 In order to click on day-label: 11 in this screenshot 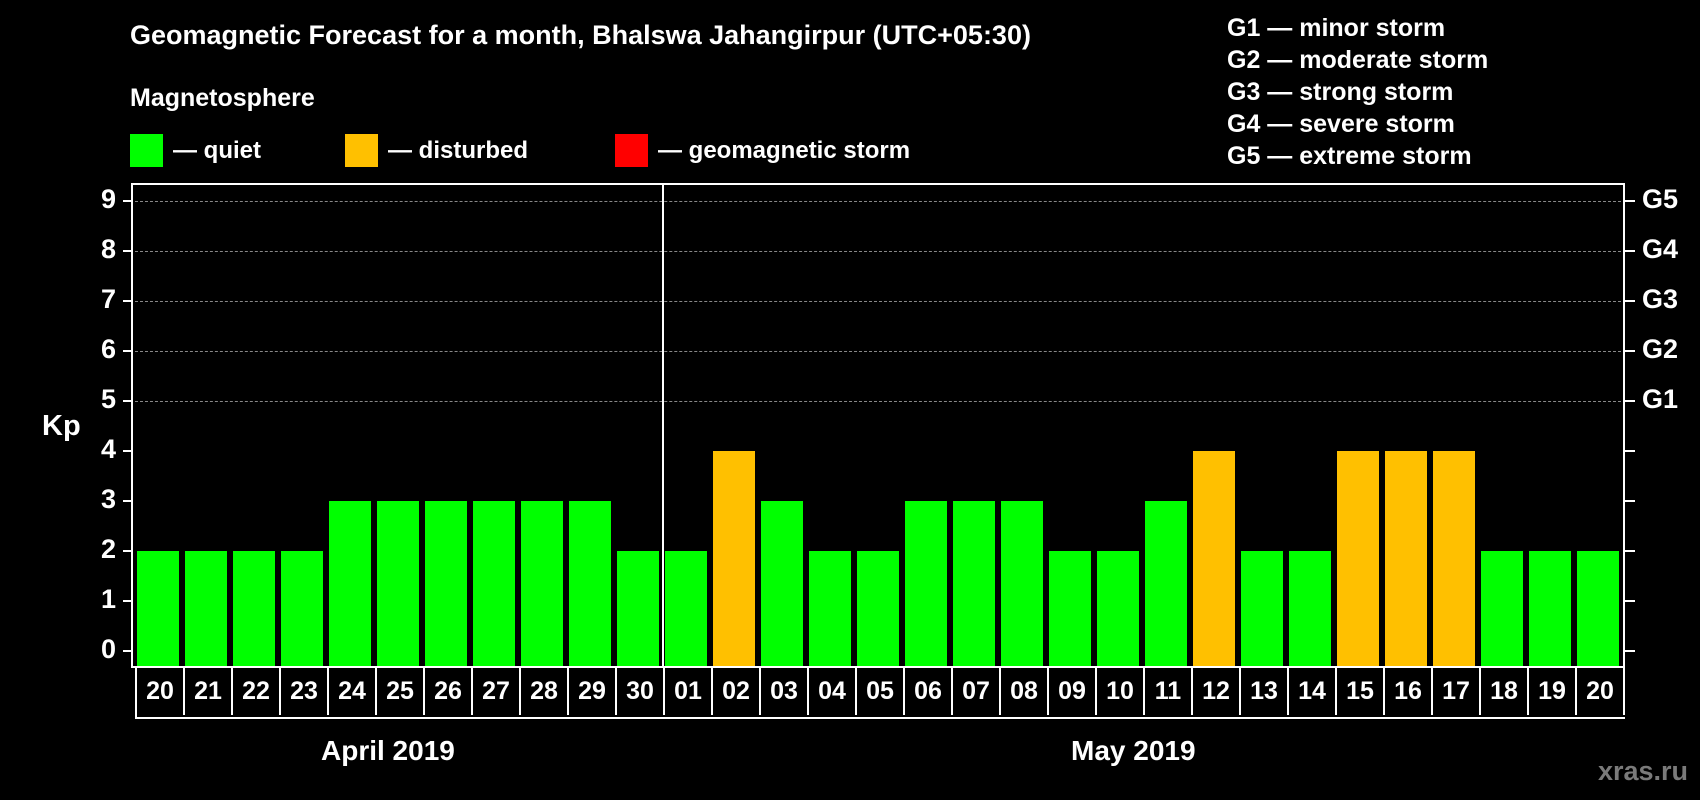, I will do `click(1169, 691)`.